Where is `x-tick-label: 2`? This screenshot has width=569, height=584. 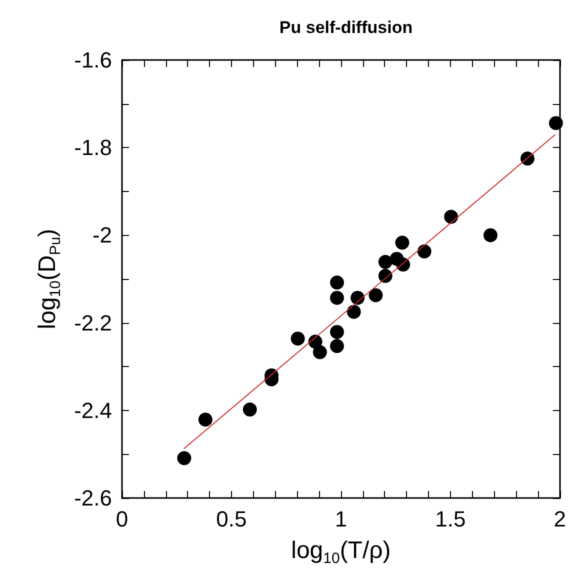
x-tick-label: 2 is located at coordinates (560, 519).